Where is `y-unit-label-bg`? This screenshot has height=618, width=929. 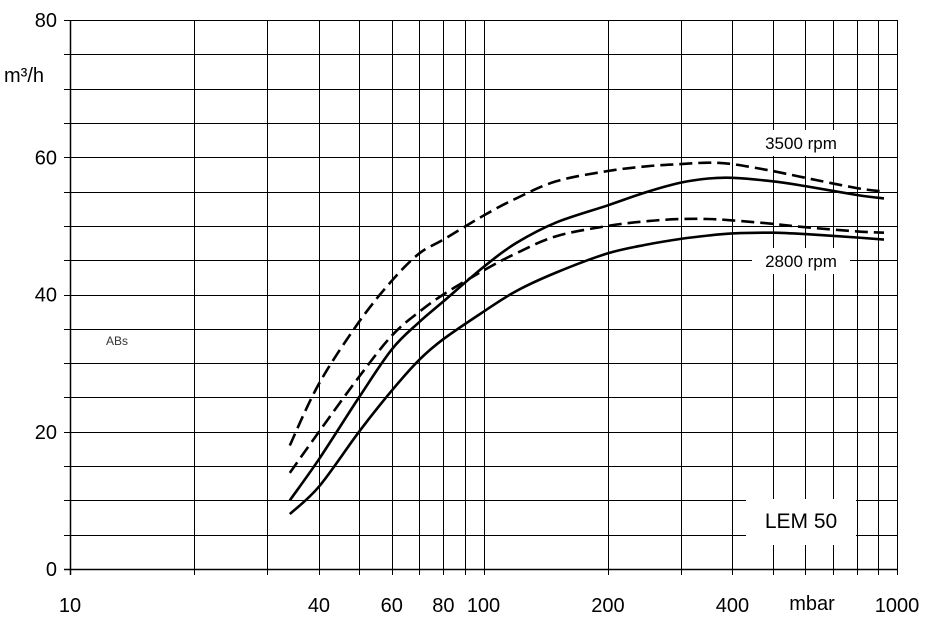 y-unit-label-bg is located at coordinates (25, 76).